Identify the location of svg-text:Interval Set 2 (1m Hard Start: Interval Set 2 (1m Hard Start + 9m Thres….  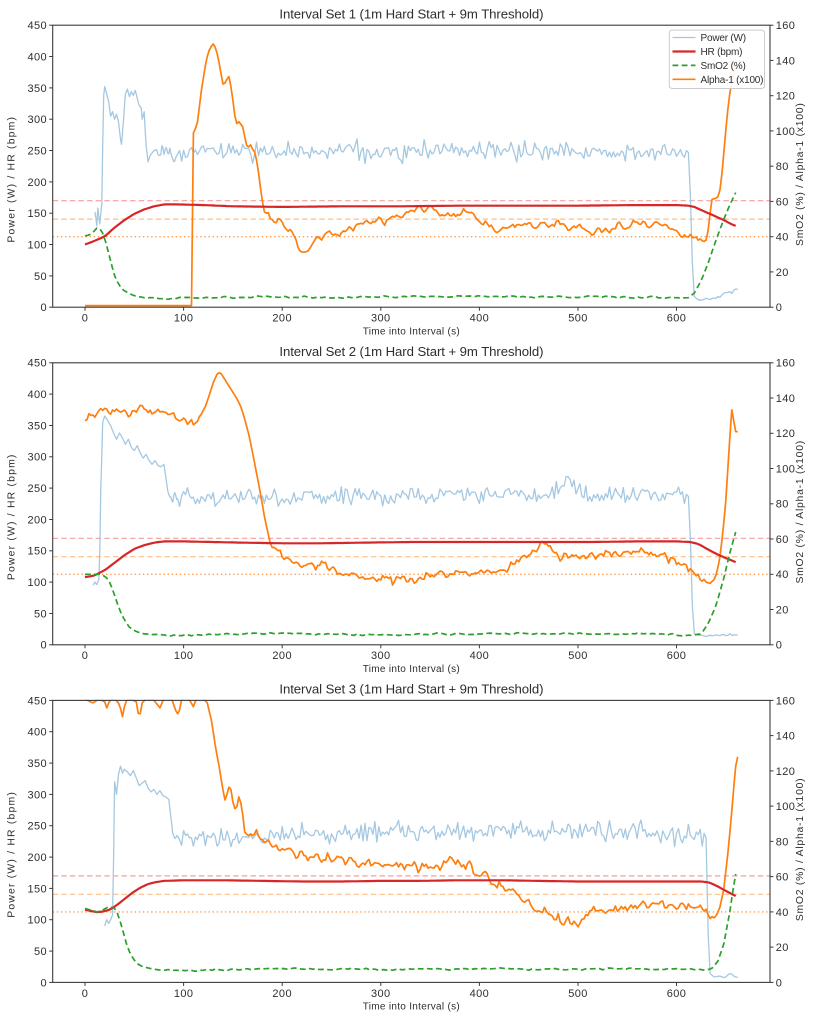
(411, 351).